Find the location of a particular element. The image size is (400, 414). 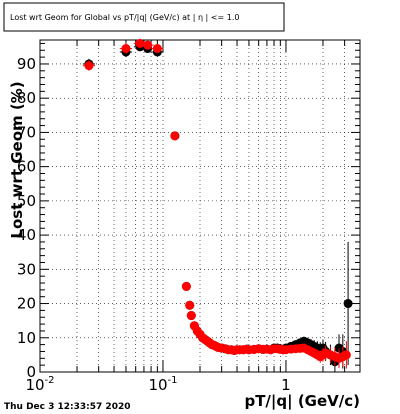

y-tick-label: 10 is located at coordinates (26, 338).